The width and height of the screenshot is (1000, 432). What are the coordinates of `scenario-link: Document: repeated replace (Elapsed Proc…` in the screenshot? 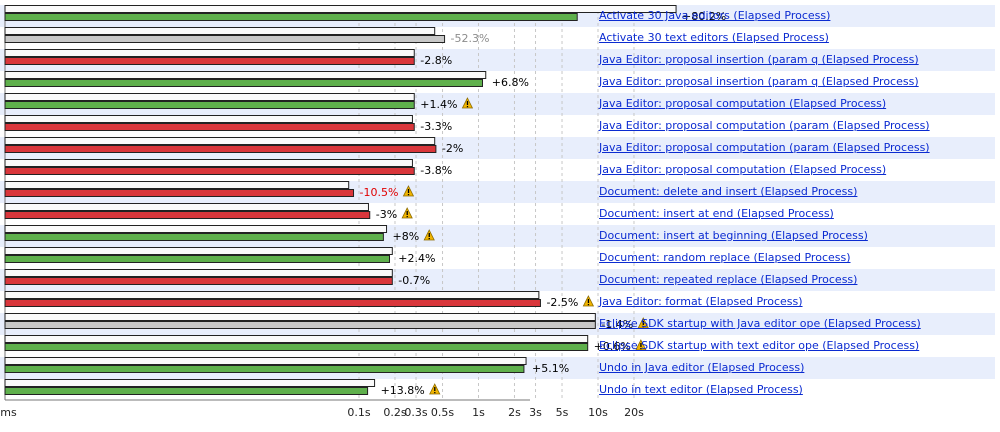 It's located at (728, 279).